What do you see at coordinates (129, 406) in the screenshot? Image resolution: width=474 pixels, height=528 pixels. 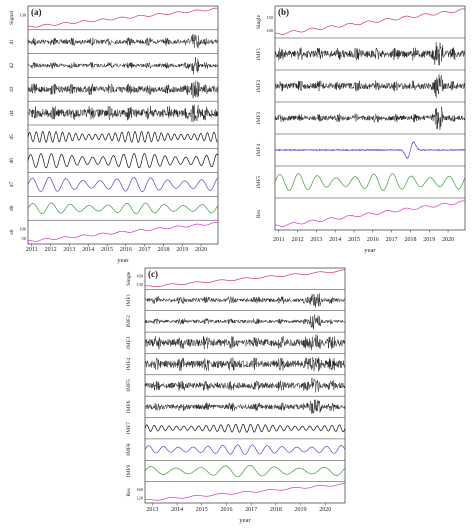 I see `series-label: IMF6` at bounding box center [129, 406].